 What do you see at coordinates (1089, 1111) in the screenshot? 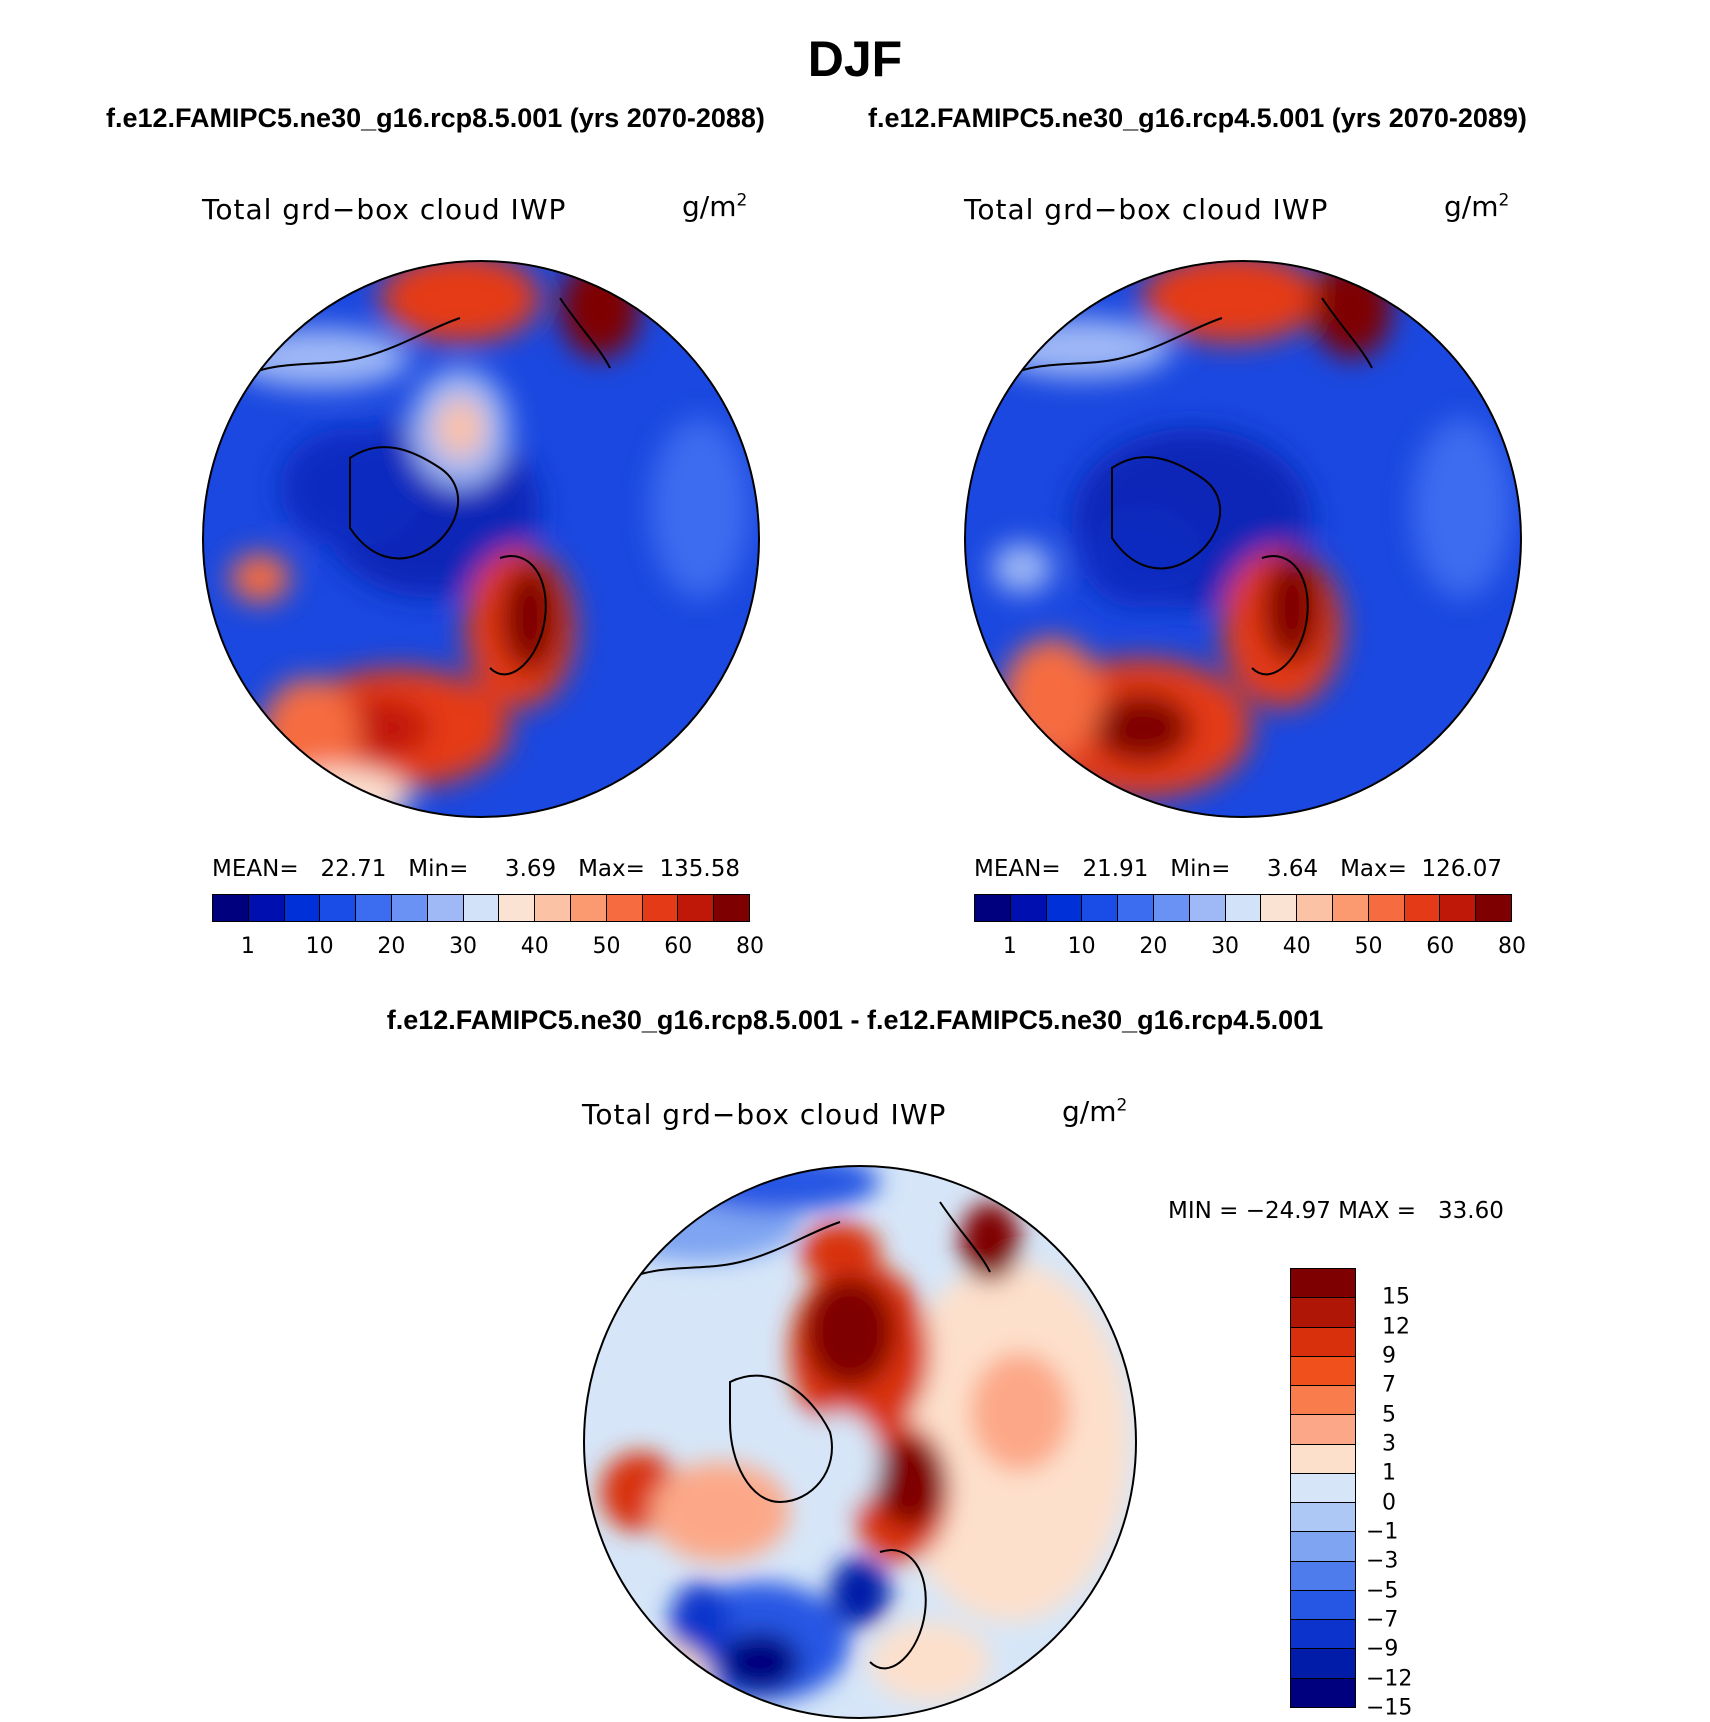
I see `difference-units-base: g/m` at bounding box center [1089, 1111].